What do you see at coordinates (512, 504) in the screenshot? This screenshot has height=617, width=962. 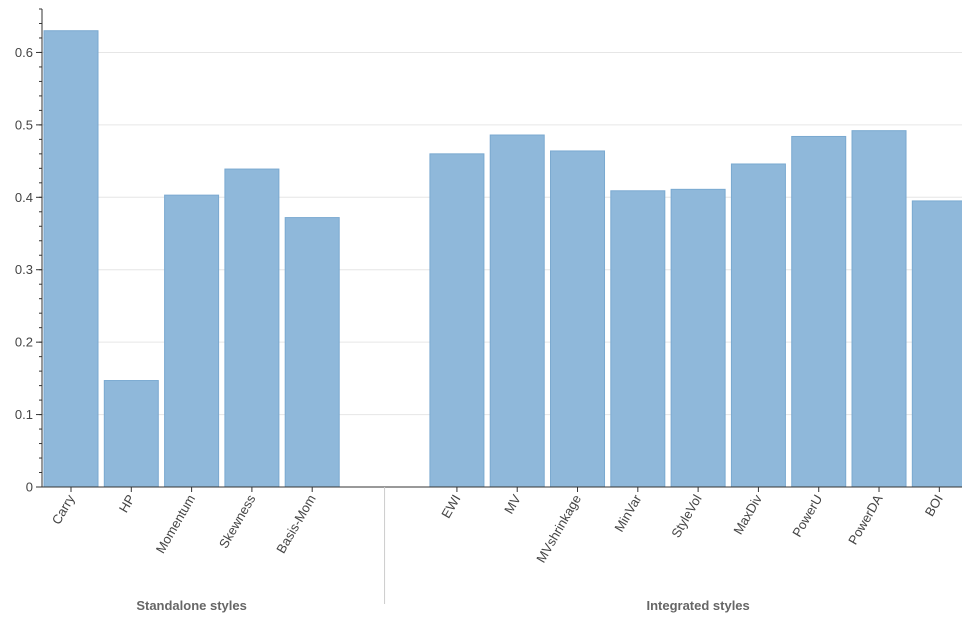 I see `x-tick-label-mv: MV` at bounding box center [512, 504].